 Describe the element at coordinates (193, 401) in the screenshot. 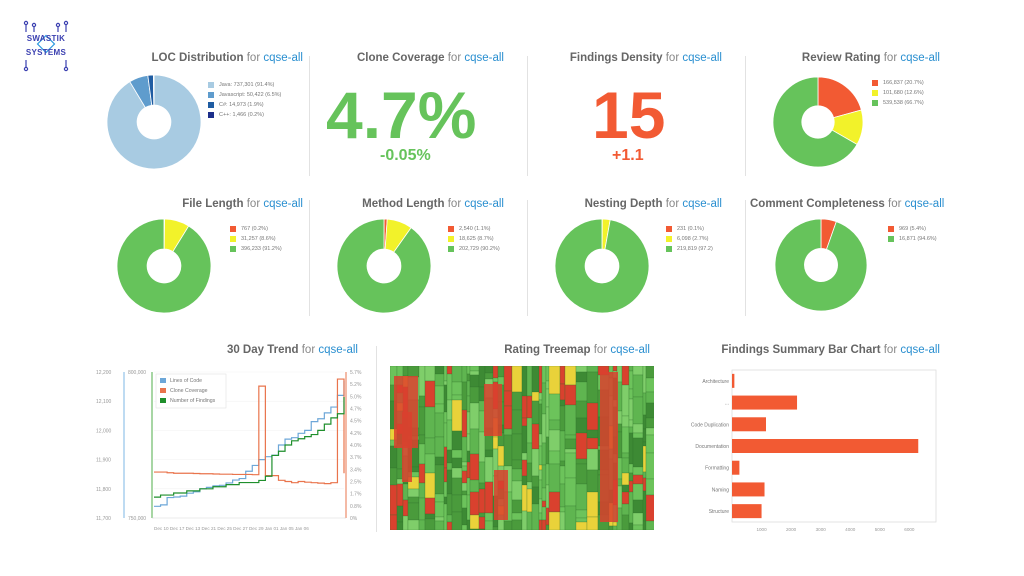

I see `legend-label: Number of Findings` at that location.